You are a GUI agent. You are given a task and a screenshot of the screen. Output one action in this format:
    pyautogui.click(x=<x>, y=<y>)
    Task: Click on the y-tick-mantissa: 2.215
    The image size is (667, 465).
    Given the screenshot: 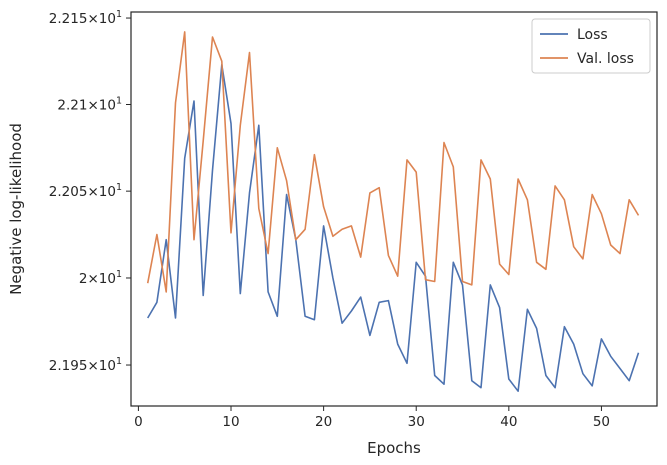 What is the action you would take?
    pyautogui.click(x=68, y=19)
    